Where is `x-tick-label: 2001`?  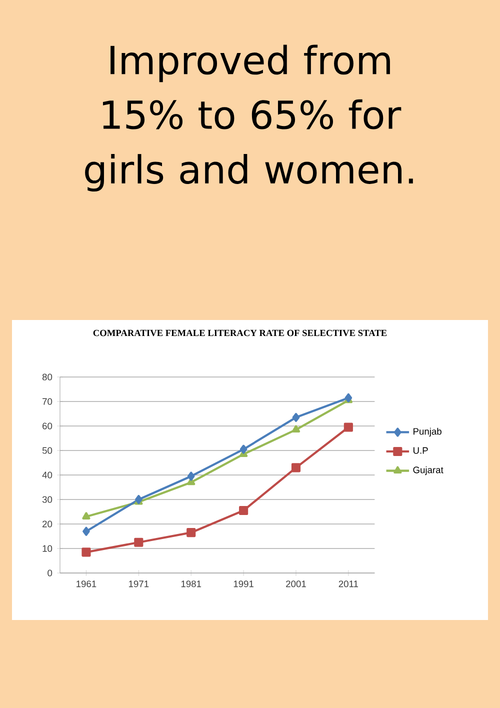 x-tick-label: 2001 is located at coordinates (296, 584).